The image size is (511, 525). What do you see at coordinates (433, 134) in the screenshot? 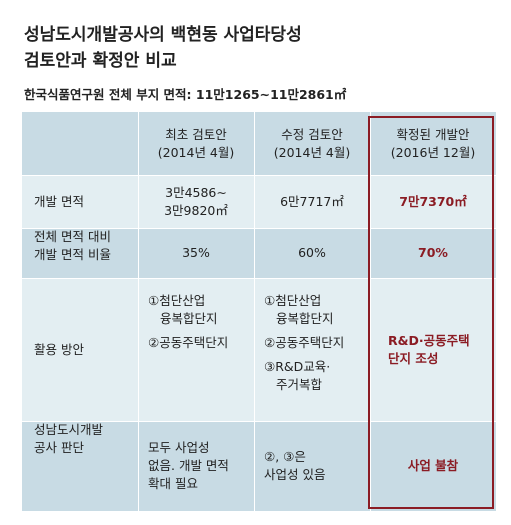
I see `header-final-name: 확정된 개발안` at bounding box center [433, 134].